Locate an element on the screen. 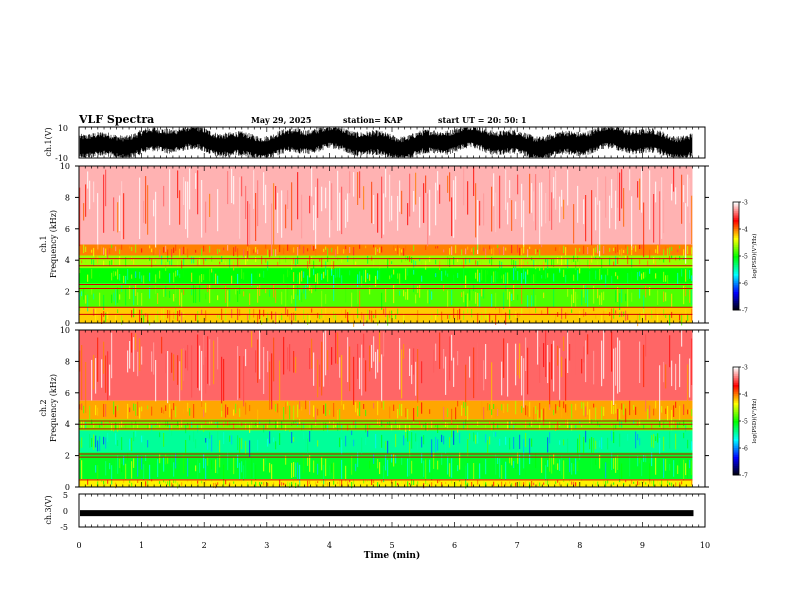  ch1-spec-ylabel: ch.1 is located at coordinates (43, 243).